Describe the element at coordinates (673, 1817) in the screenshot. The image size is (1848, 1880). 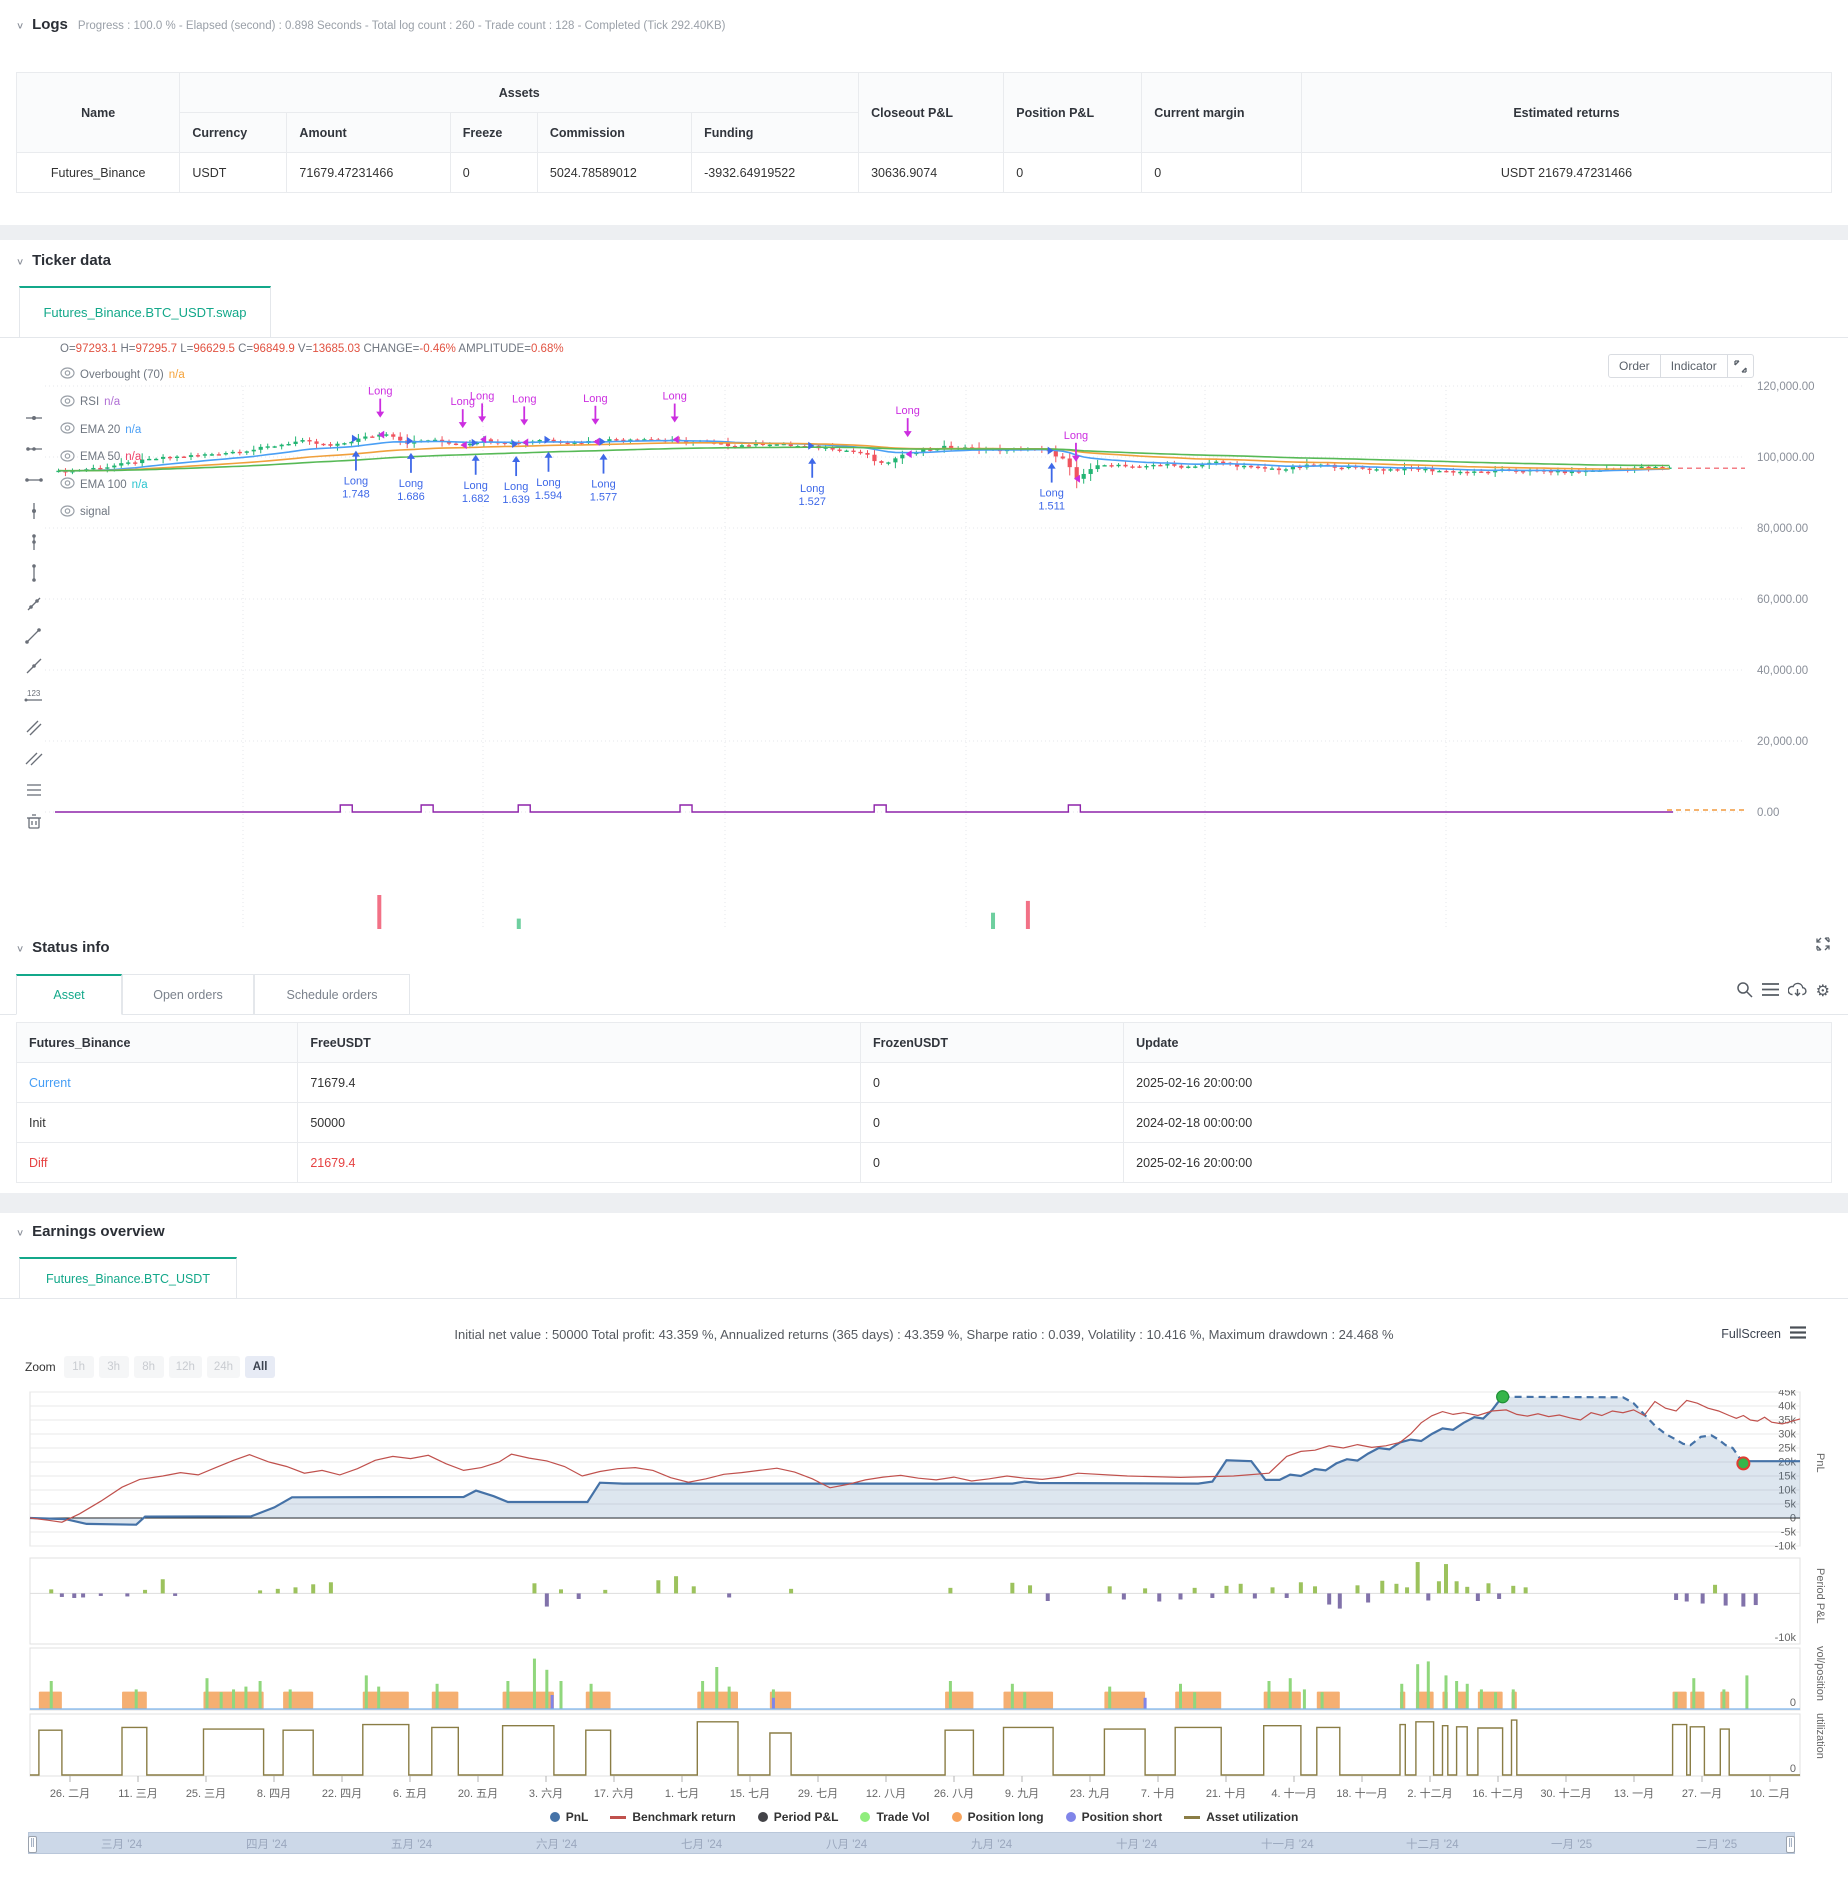
I see `legend-item-benchmark-return: Benchmark return` at that location.